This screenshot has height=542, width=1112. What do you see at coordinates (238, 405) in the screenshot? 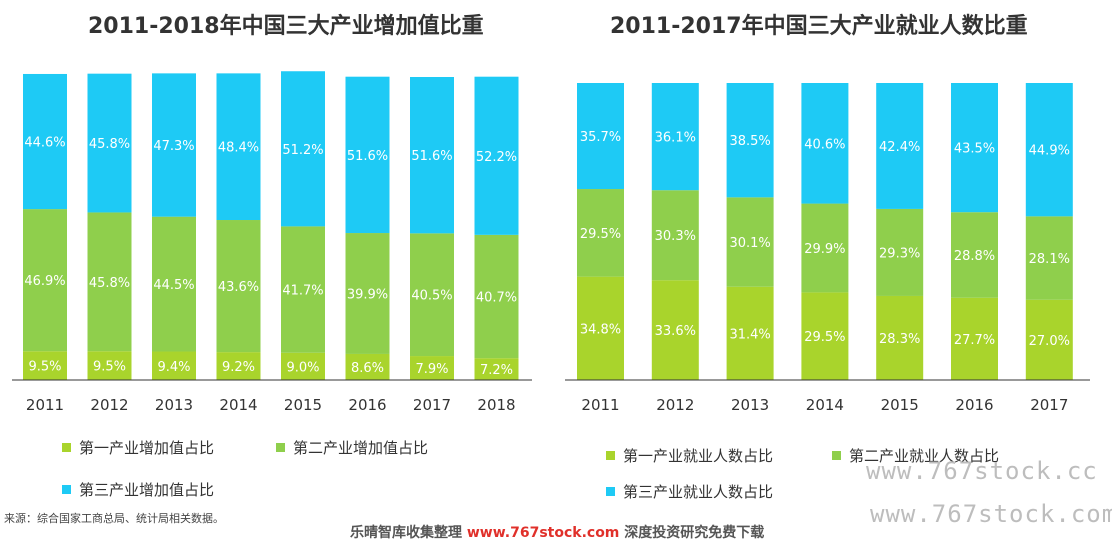
I see `x-tick-label-left-2014: 2014` at bounding box center [238, 405].